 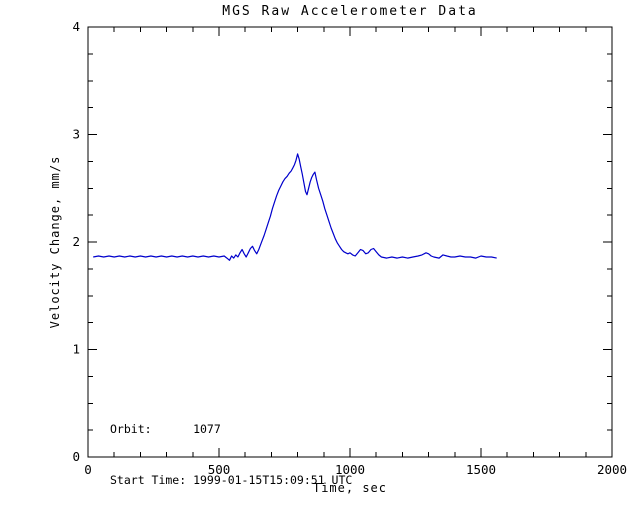 I want to click on x-axis-label: Time, sec, so click(x=350, y=488).